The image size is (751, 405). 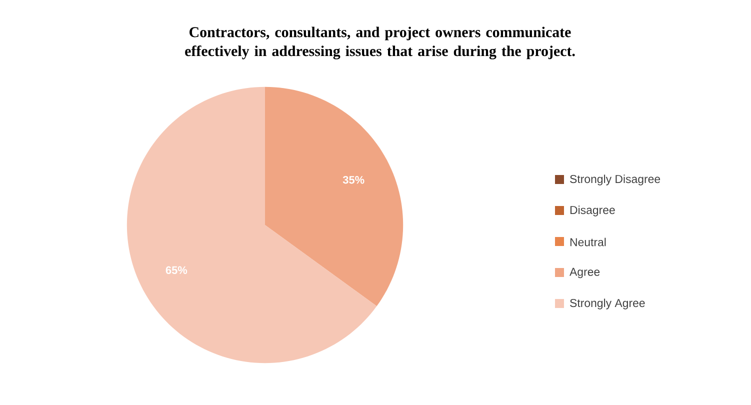 I want to click on legend-label: Strongly Agree, so click(x=607, y=304).